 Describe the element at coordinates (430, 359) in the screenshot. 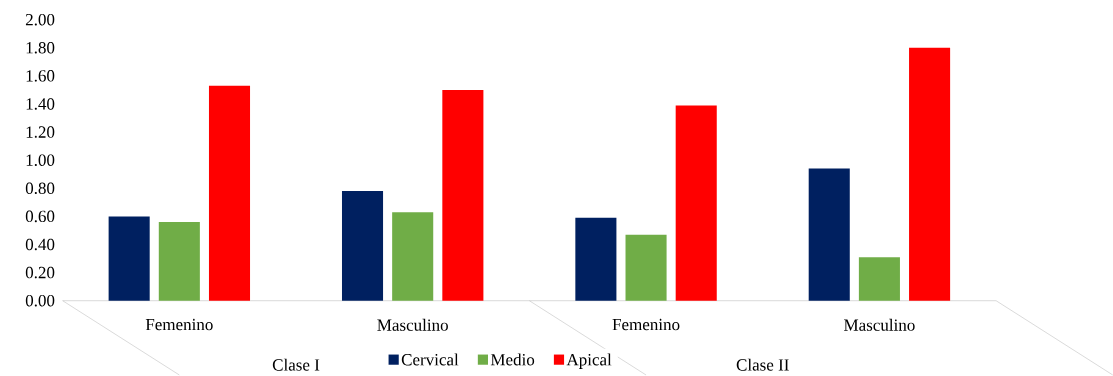

I see `legend-label: Cervical` at that location.